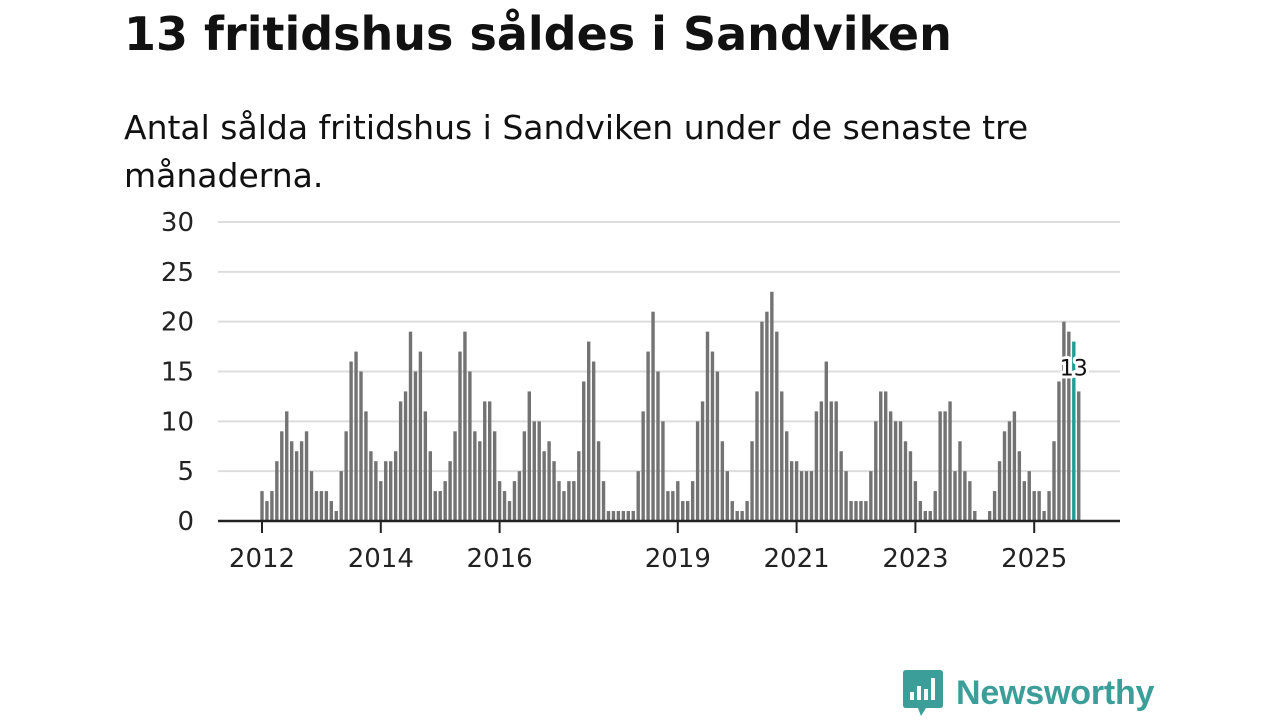 The image size is (1280, 720). What do you see at coordinates (185, 522) in the screenshot?
I see `y-tick-label: 0` at bounding box center [185, 522].